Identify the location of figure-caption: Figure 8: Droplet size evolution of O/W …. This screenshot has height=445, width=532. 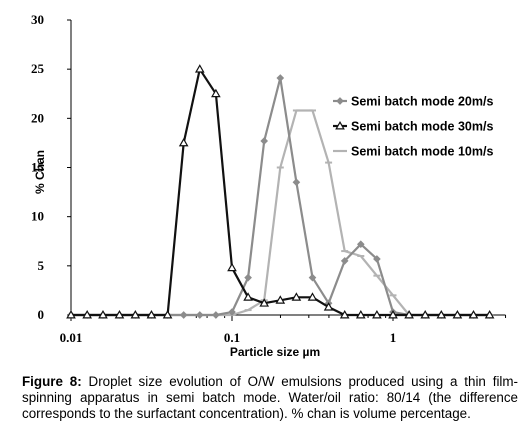
(270, 398).